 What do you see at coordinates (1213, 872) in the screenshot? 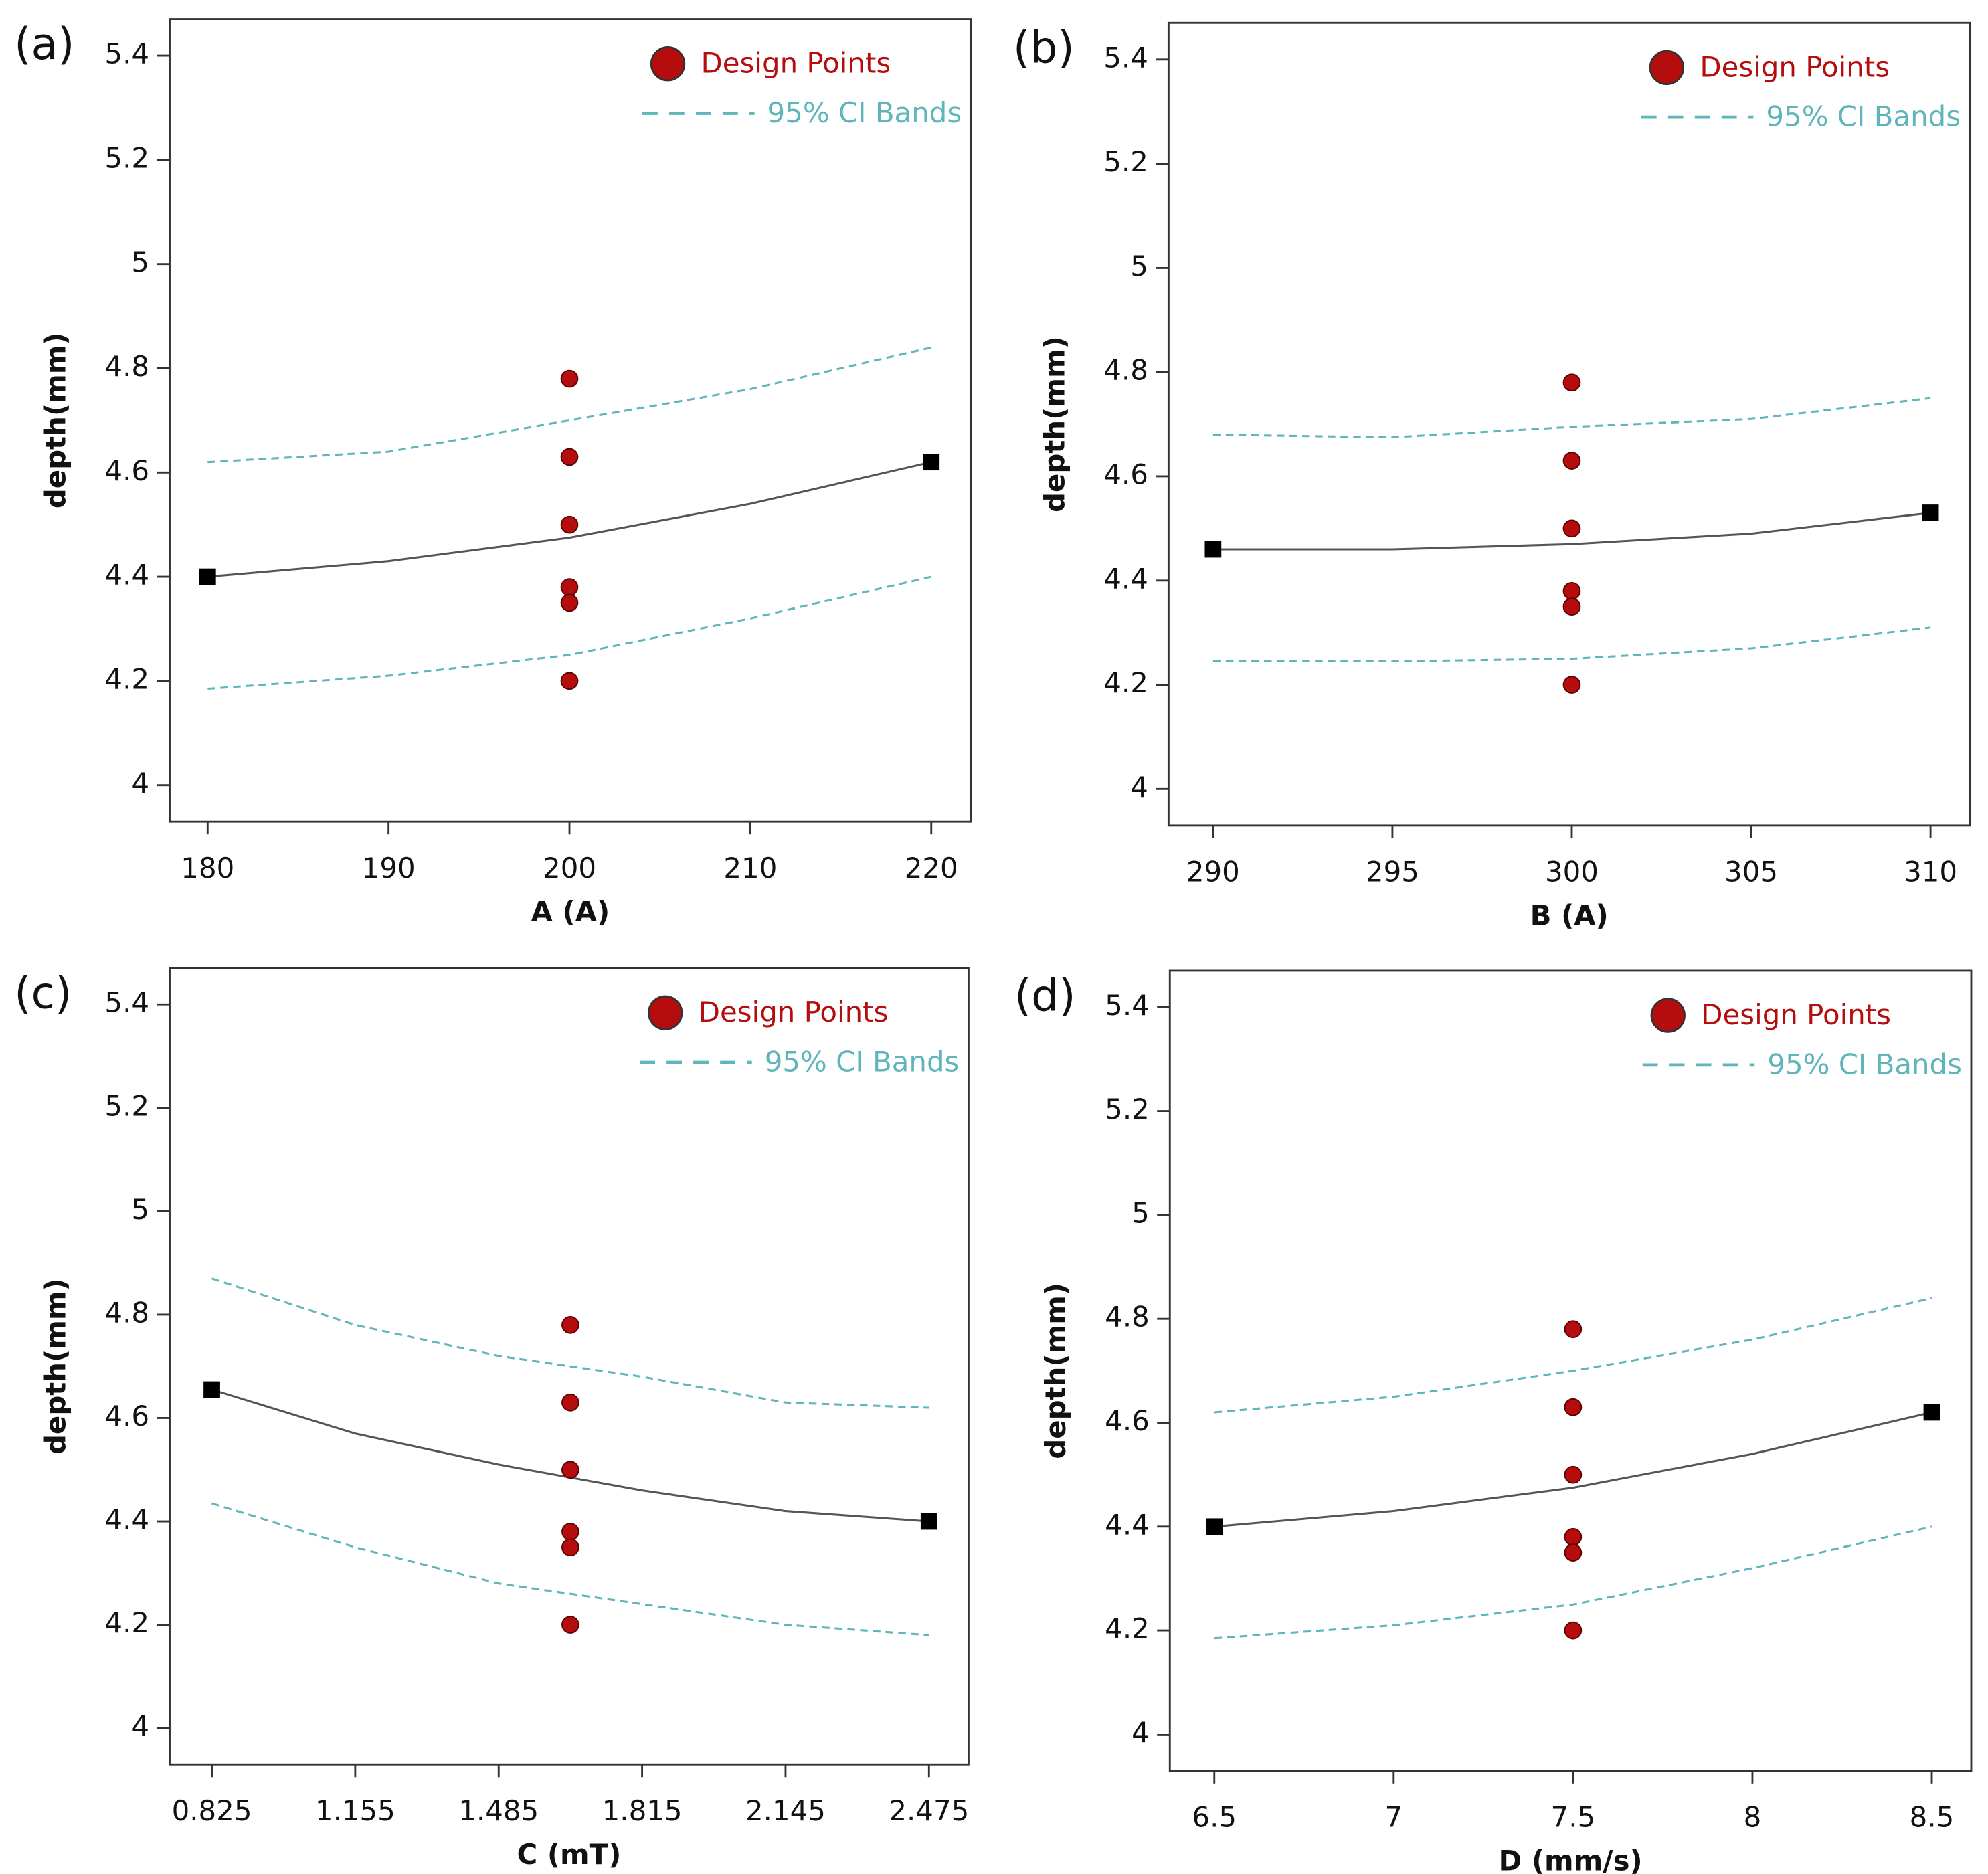
I see `x-tick-label: 290` at bounding box center [1213, 872].